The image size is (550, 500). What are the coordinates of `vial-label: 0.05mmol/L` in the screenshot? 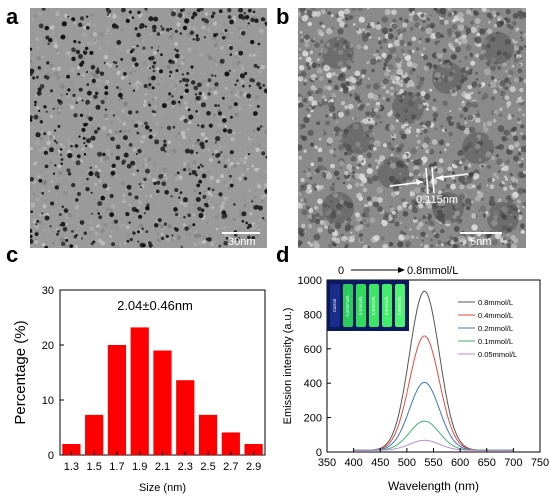 It's located at (347, 305).